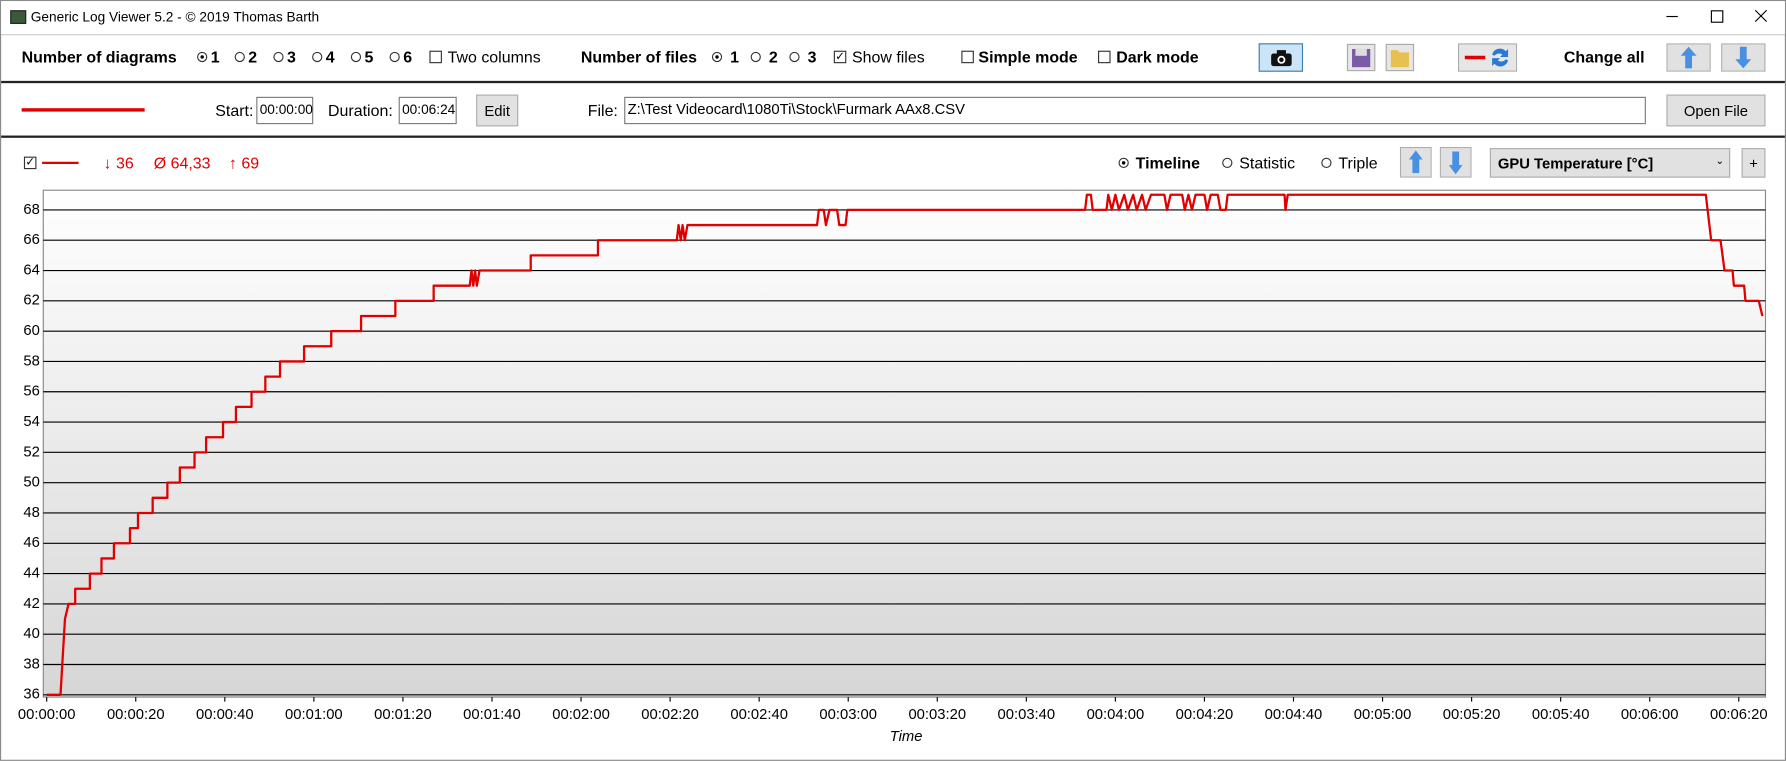  Describe the element at coordinates (47, 715) in the screenshot. I see `x-tick-label: 00:00:00` at that location.